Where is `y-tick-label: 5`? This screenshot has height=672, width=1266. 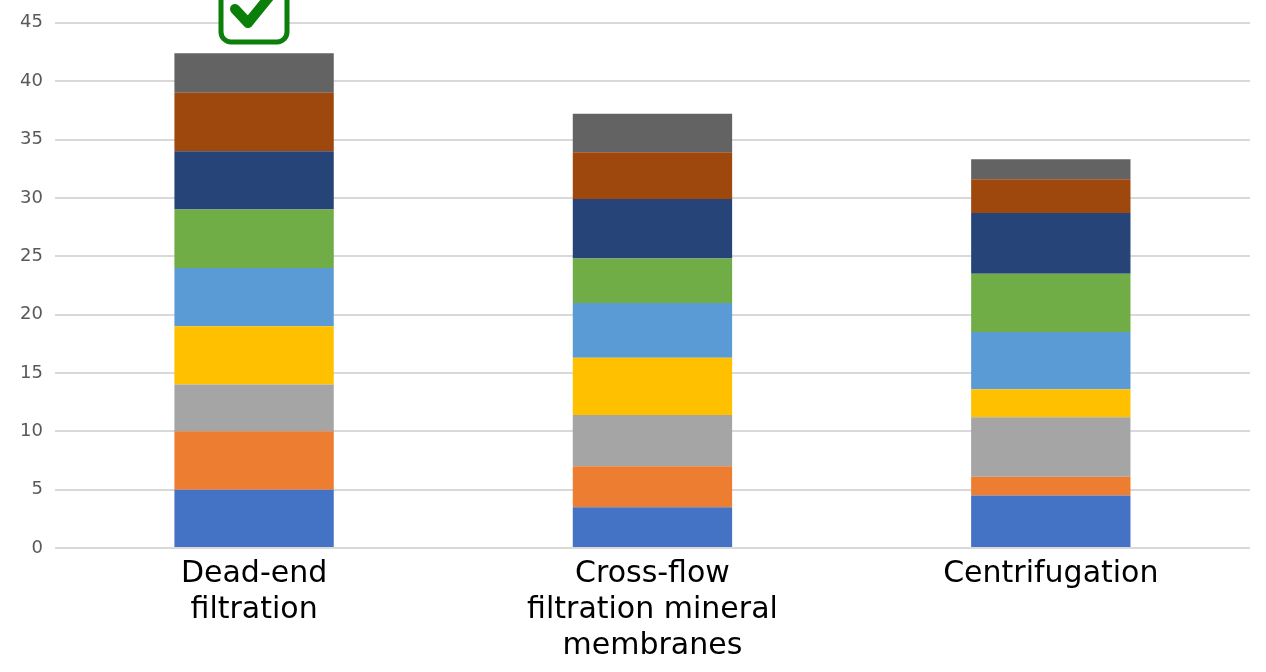
y-tick-label: 5 is located at coordinates (37, 488).